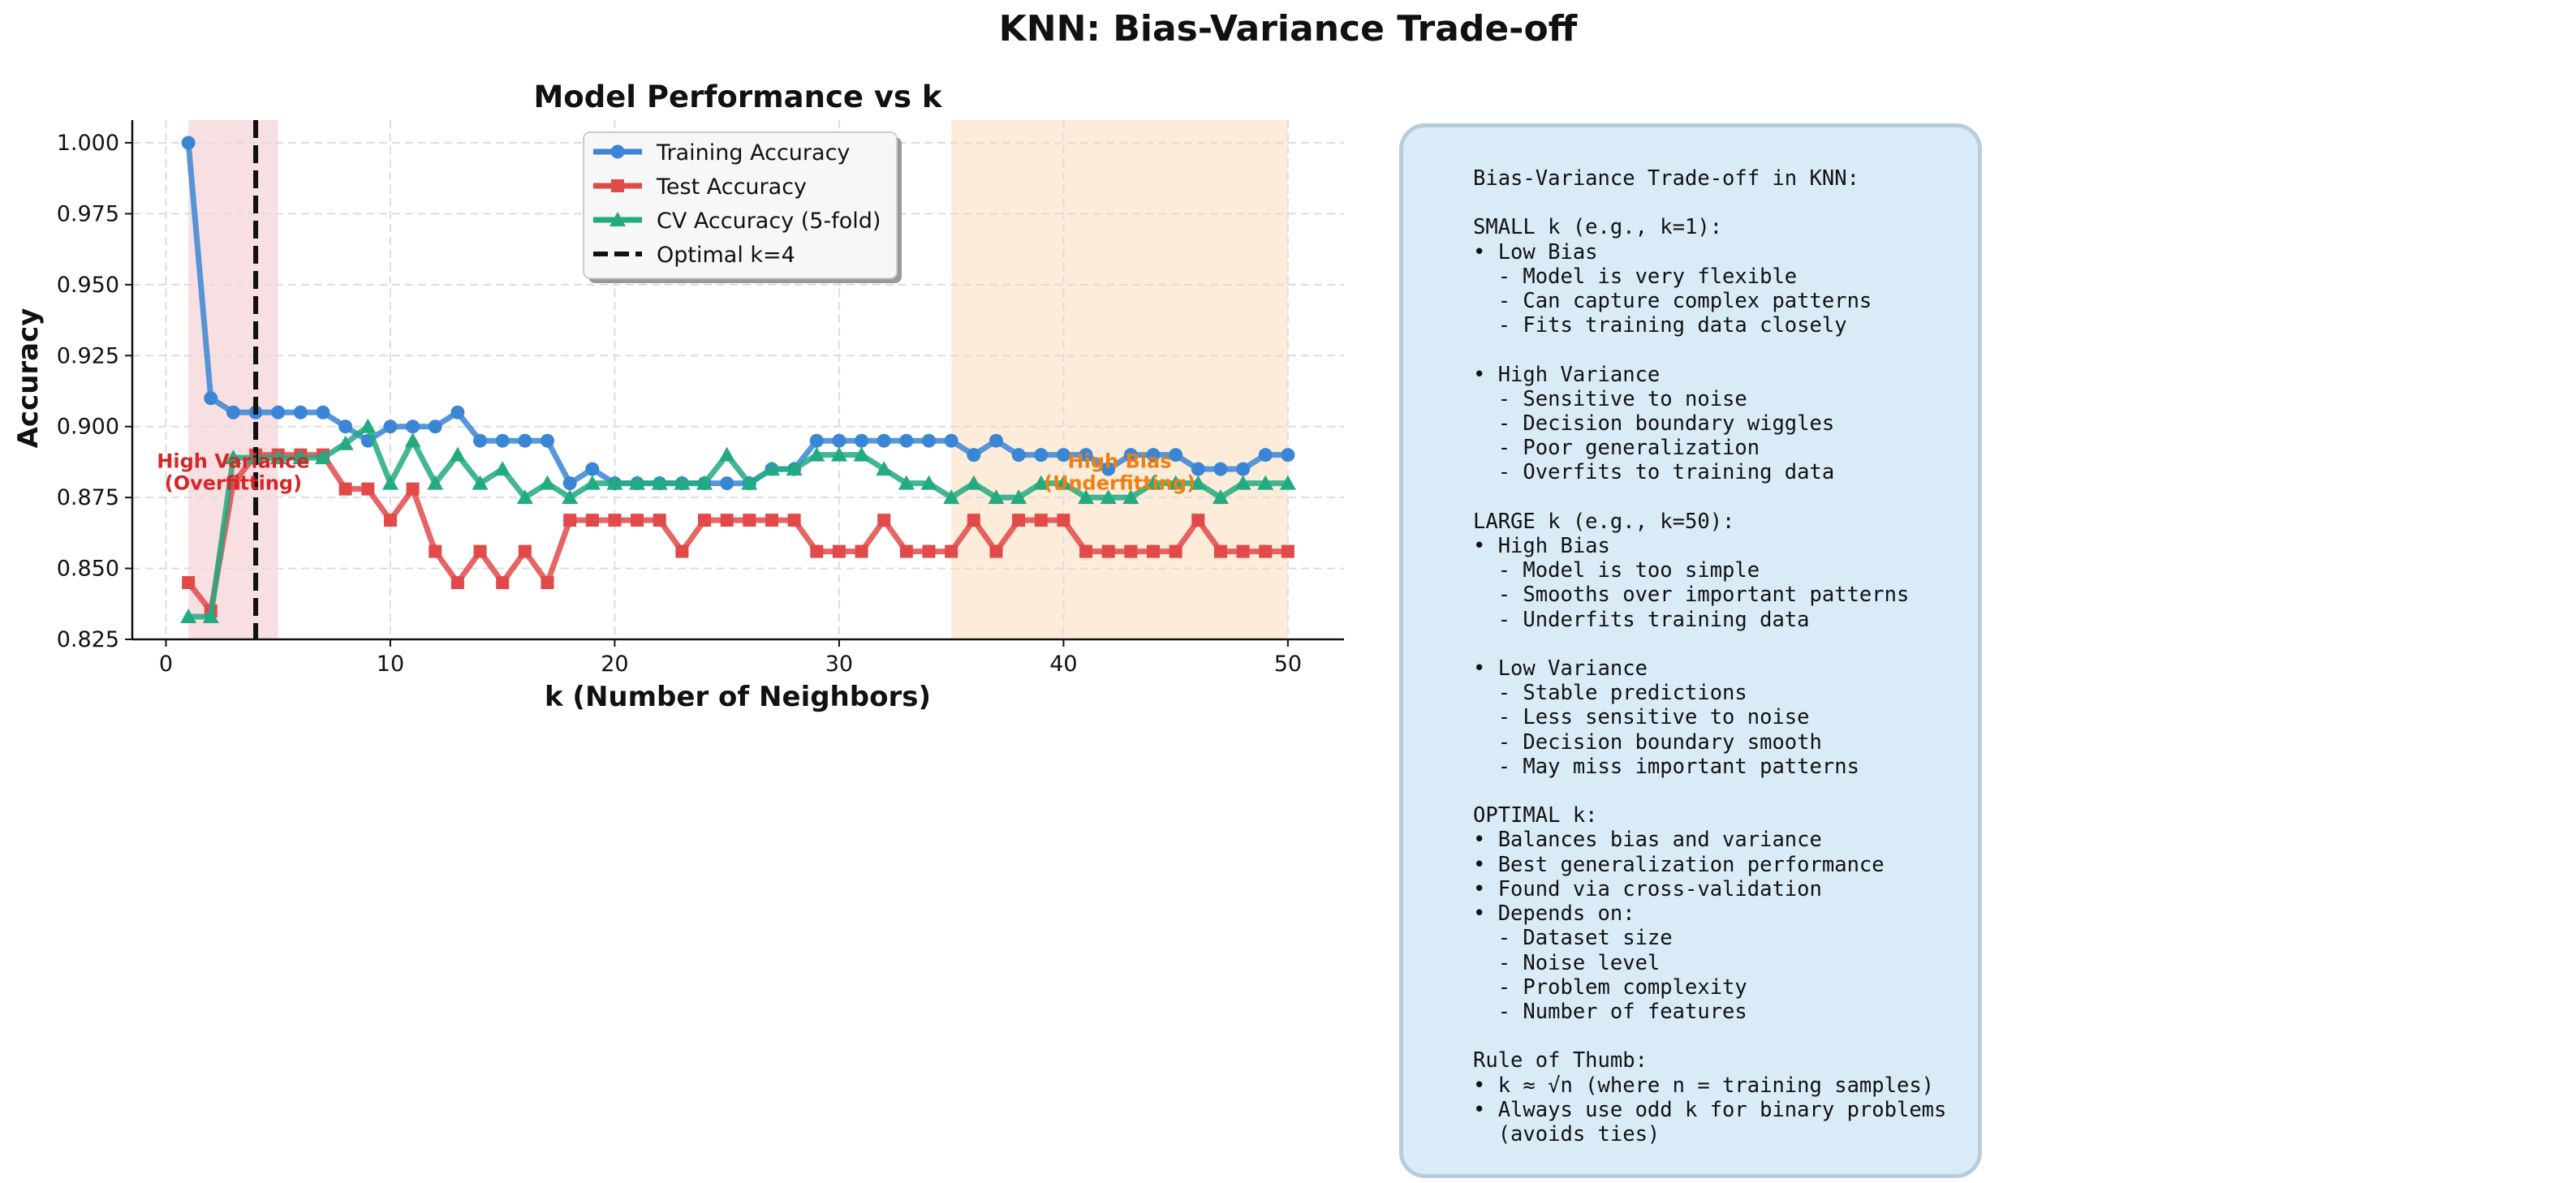 This screenshot has height=1183, width=2576. I want to click on y-axis-label: Accuracy, so click(29, 378).